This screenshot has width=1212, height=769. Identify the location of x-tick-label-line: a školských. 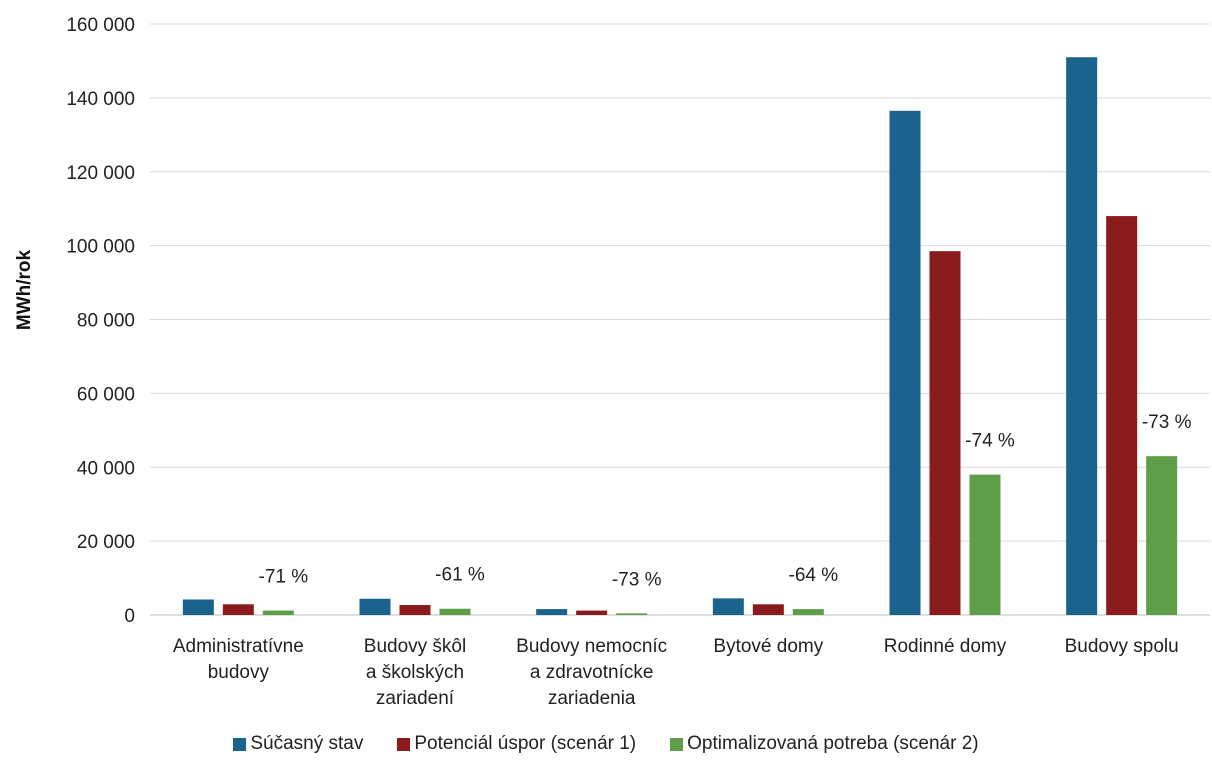
(415, 672).